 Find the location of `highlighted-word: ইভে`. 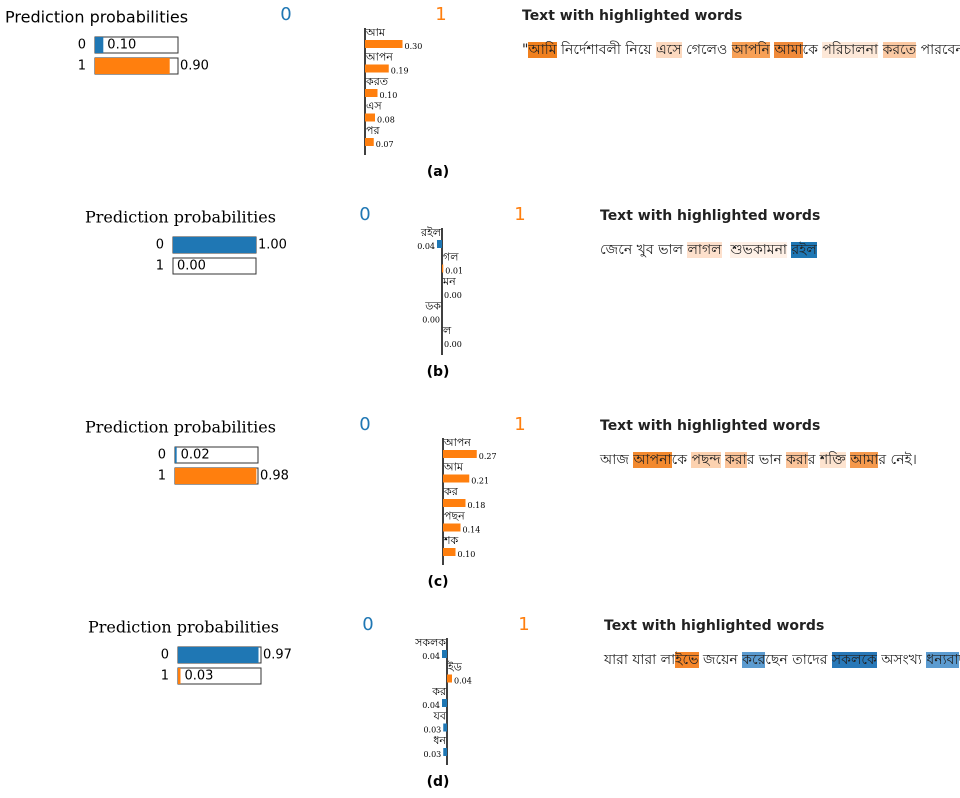

highlighted-word: ইভে is located at coordinates (687, 660).